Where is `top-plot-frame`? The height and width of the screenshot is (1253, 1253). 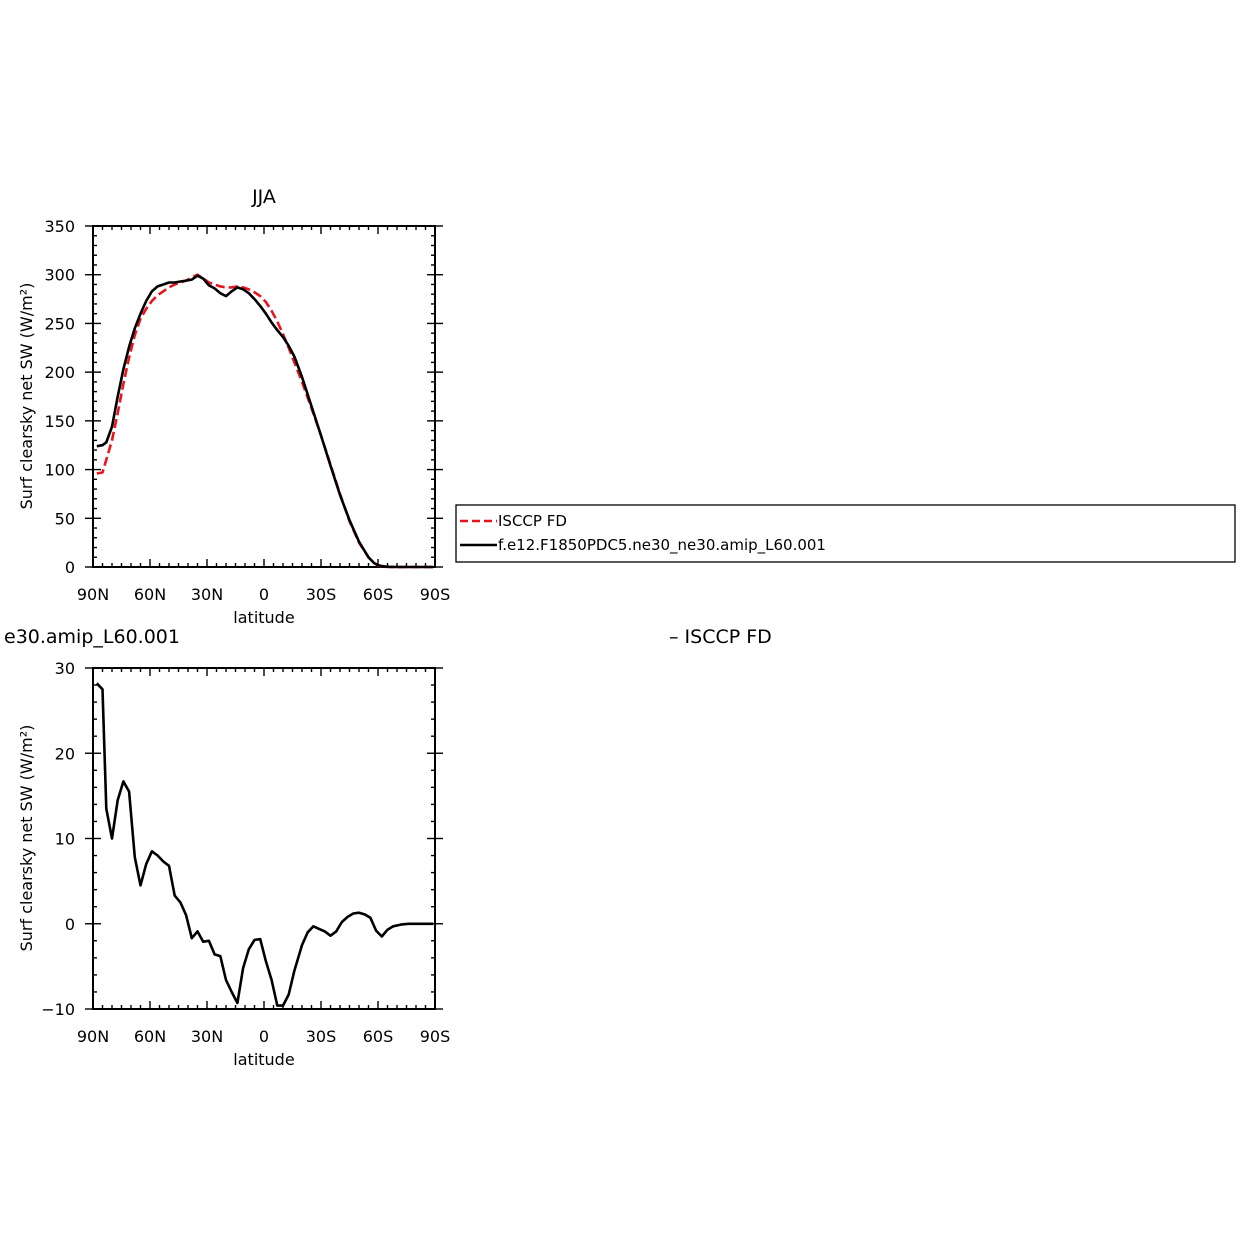
top-plot-frame is located at coordinates (264, 396).